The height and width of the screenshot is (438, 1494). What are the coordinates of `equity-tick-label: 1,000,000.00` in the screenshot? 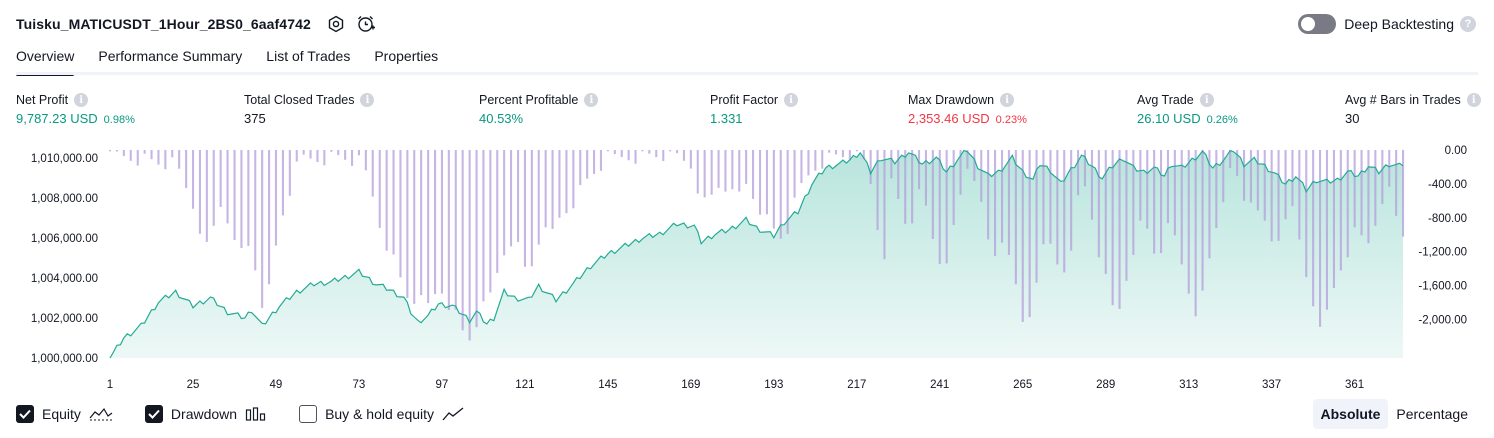 It's located at (64, 359).